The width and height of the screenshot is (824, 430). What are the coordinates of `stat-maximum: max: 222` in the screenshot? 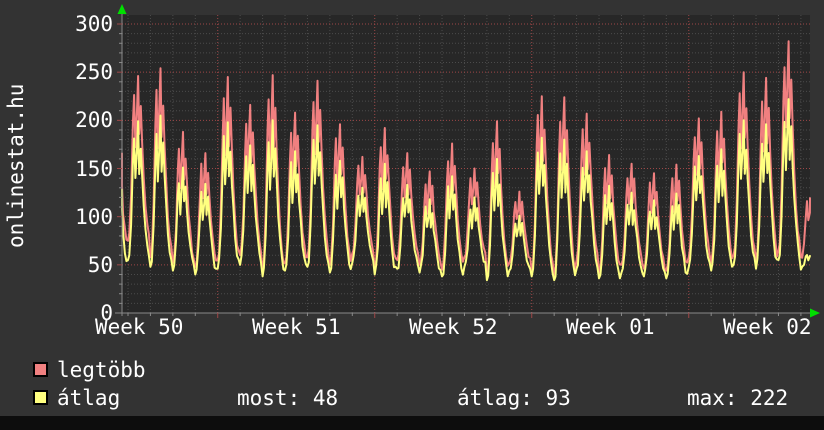 It's located at (737, 398).